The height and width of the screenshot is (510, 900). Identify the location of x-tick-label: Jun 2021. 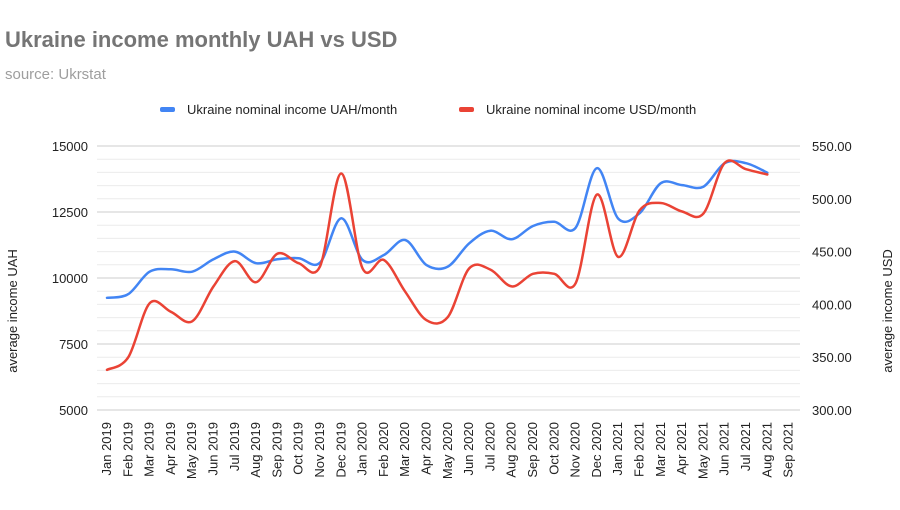
(724, 449).